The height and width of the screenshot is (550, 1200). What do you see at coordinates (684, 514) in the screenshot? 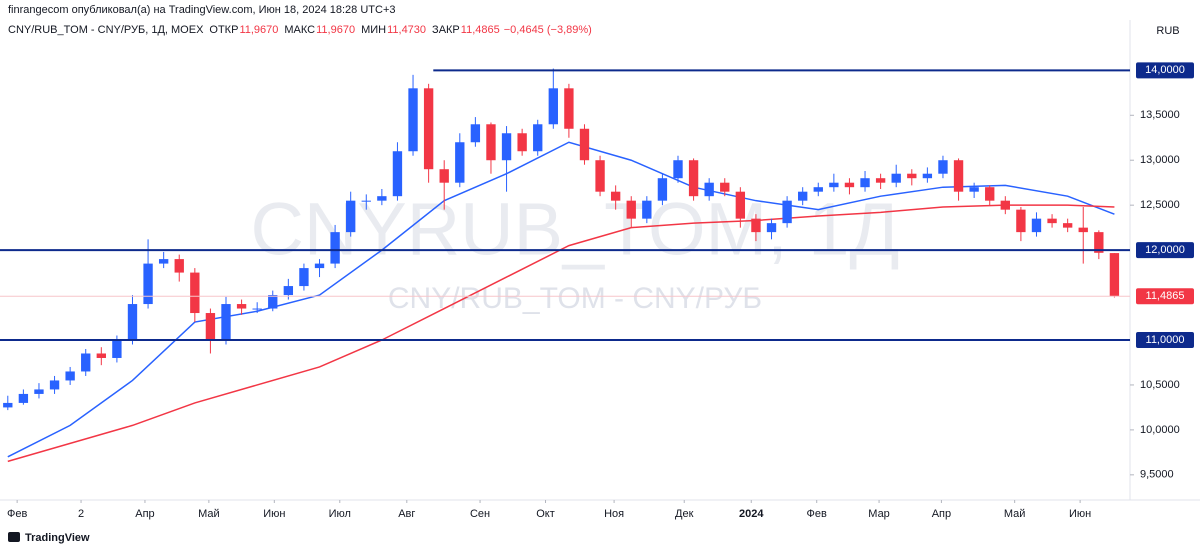
I see `x-tick-label: Дек` at bounding box center [684, 514].